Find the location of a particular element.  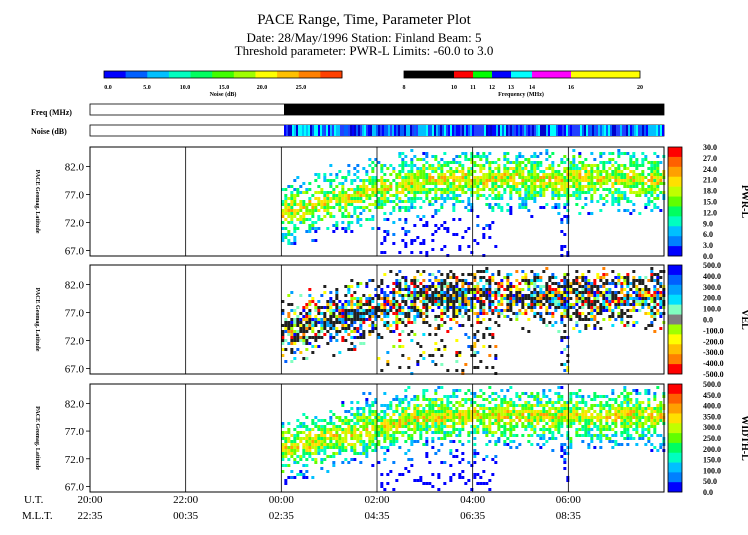

colorbar-tick: -200.0 is located at coordinates (713, 341).